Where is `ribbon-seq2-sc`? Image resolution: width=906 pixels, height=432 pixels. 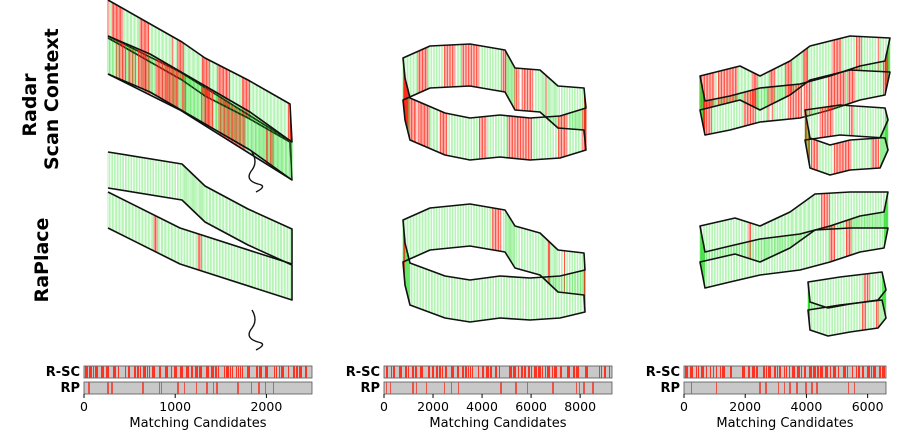 ribbon-seq2-sc is located at coordinates (494, 102).